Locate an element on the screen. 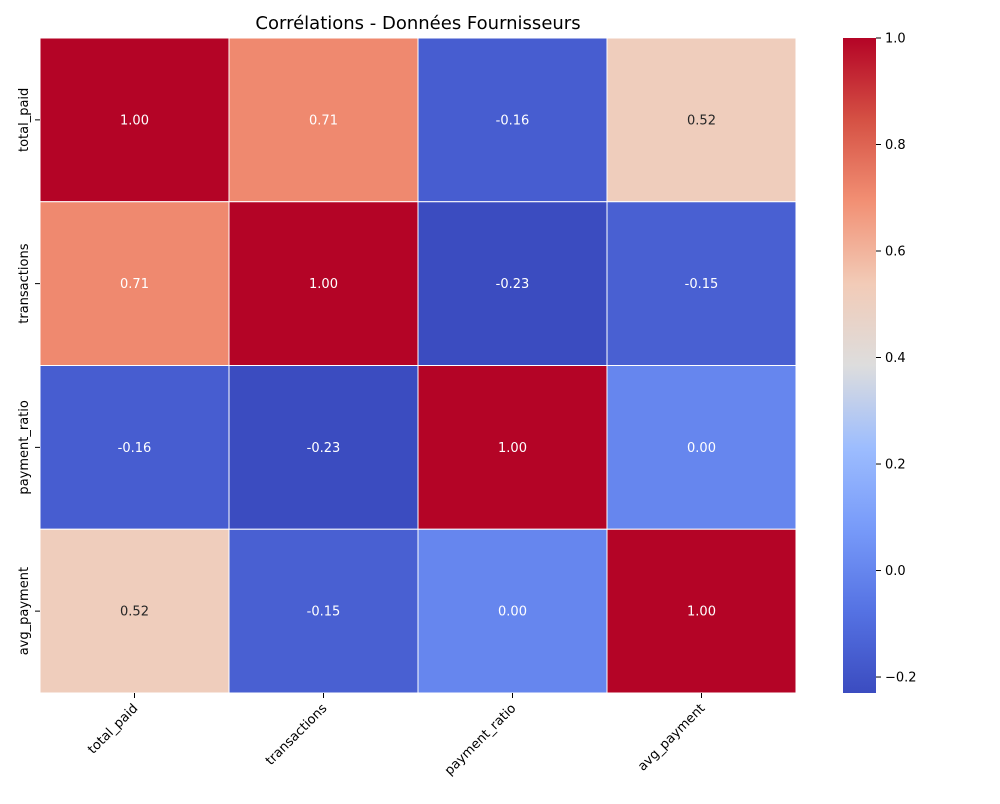 The width and height of the screenshot is (1000, 804). cell-value-label-3-1: -0.15 is located at coordinates (324, 612).